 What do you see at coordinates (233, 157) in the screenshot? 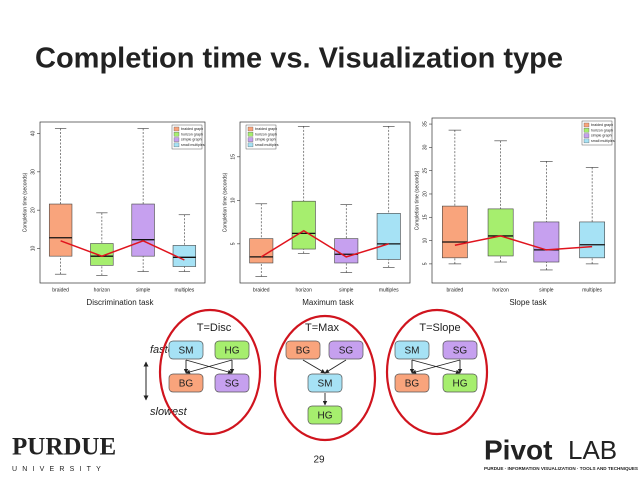
I see `y-tick-label: 15` at bounding box center [233, 157].